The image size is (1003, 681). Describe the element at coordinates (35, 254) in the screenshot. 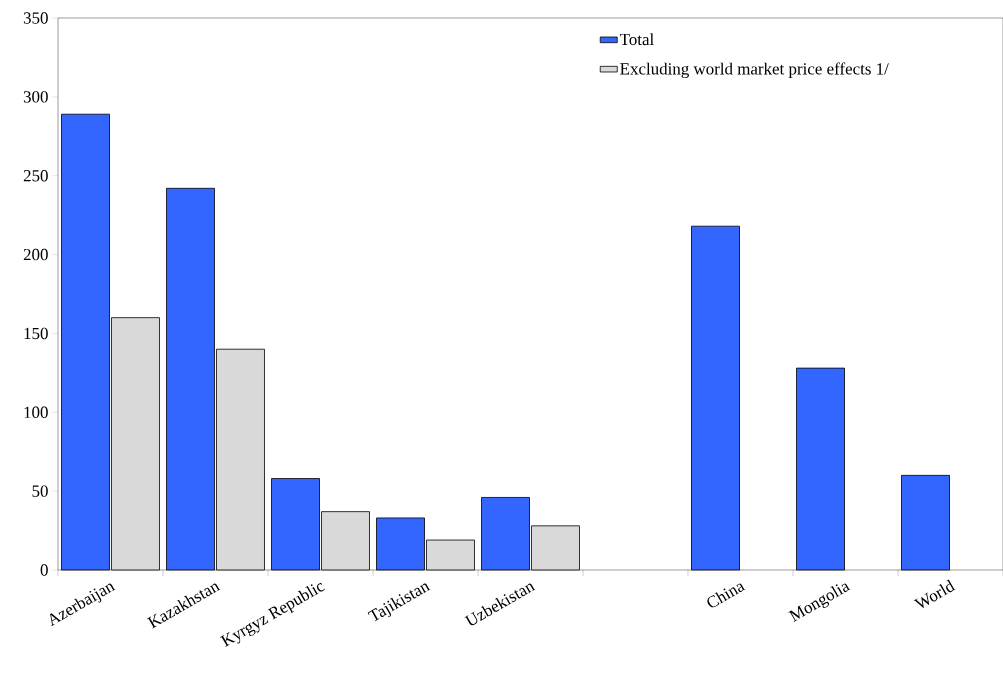

I see `y-tick-label: 200` at that location.